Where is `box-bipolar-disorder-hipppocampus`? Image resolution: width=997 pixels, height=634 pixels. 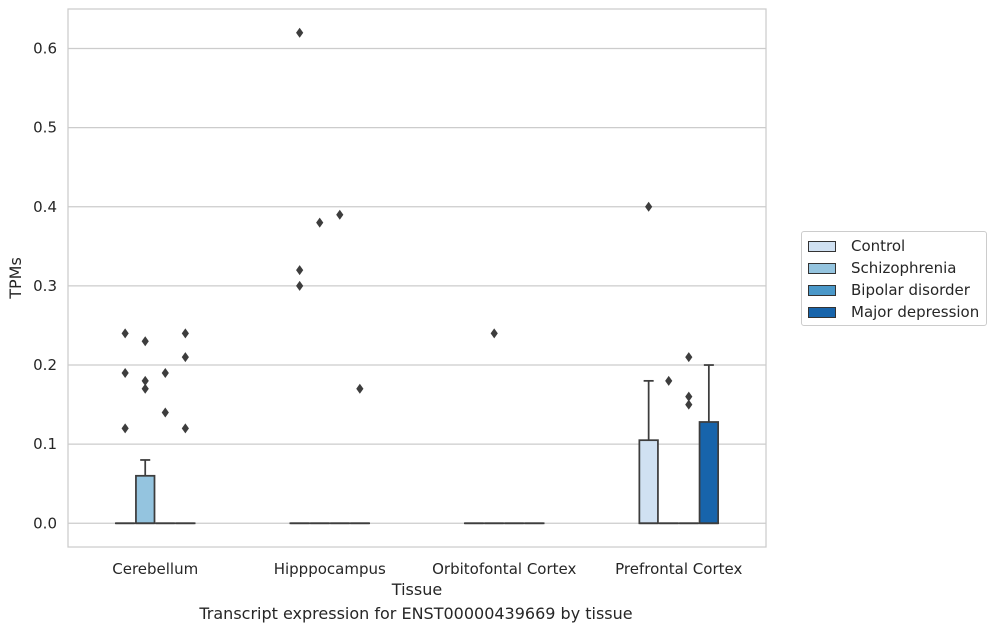 box-bipolar-disorder-hipppocampus is located at coordinates (339, 367).